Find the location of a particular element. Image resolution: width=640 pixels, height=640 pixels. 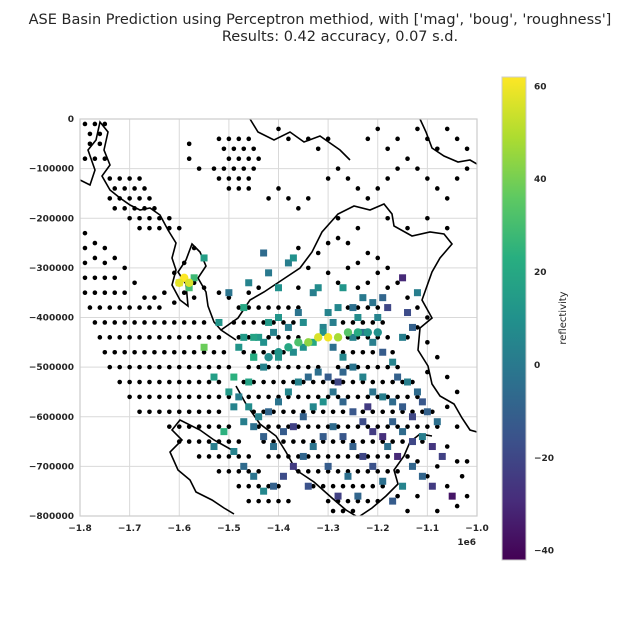

x-tick-label: −1.4 is located at coordinates (278, 529).